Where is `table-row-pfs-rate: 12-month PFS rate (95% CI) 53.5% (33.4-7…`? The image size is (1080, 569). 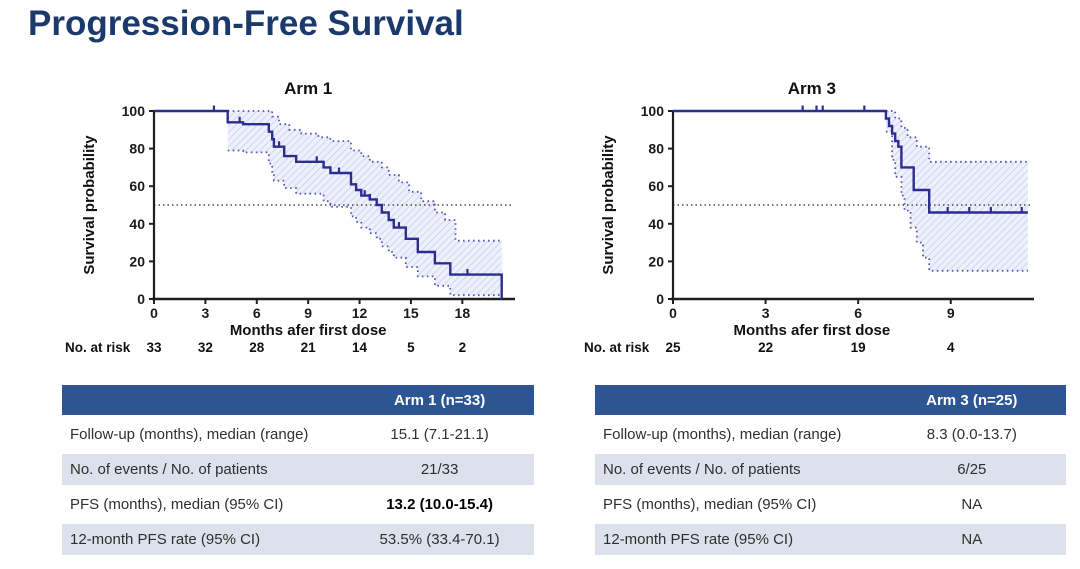 table-row-pfs-rate: 12-month PFS rate (95% CI) 53.5% (33.4-7… is located at coordinates (298, 539).